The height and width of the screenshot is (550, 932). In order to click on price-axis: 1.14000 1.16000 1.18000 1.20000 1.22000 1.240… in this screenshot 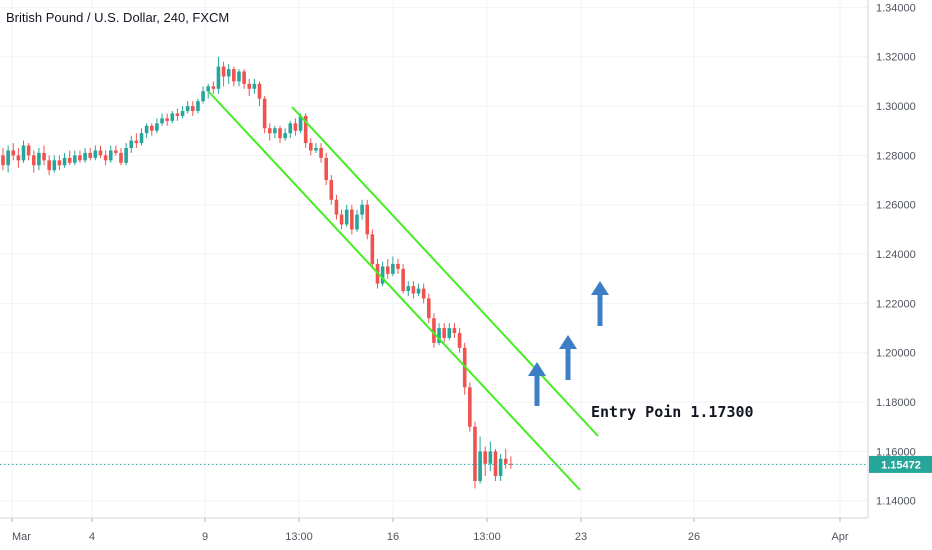, I will do `click(896, 254)`.